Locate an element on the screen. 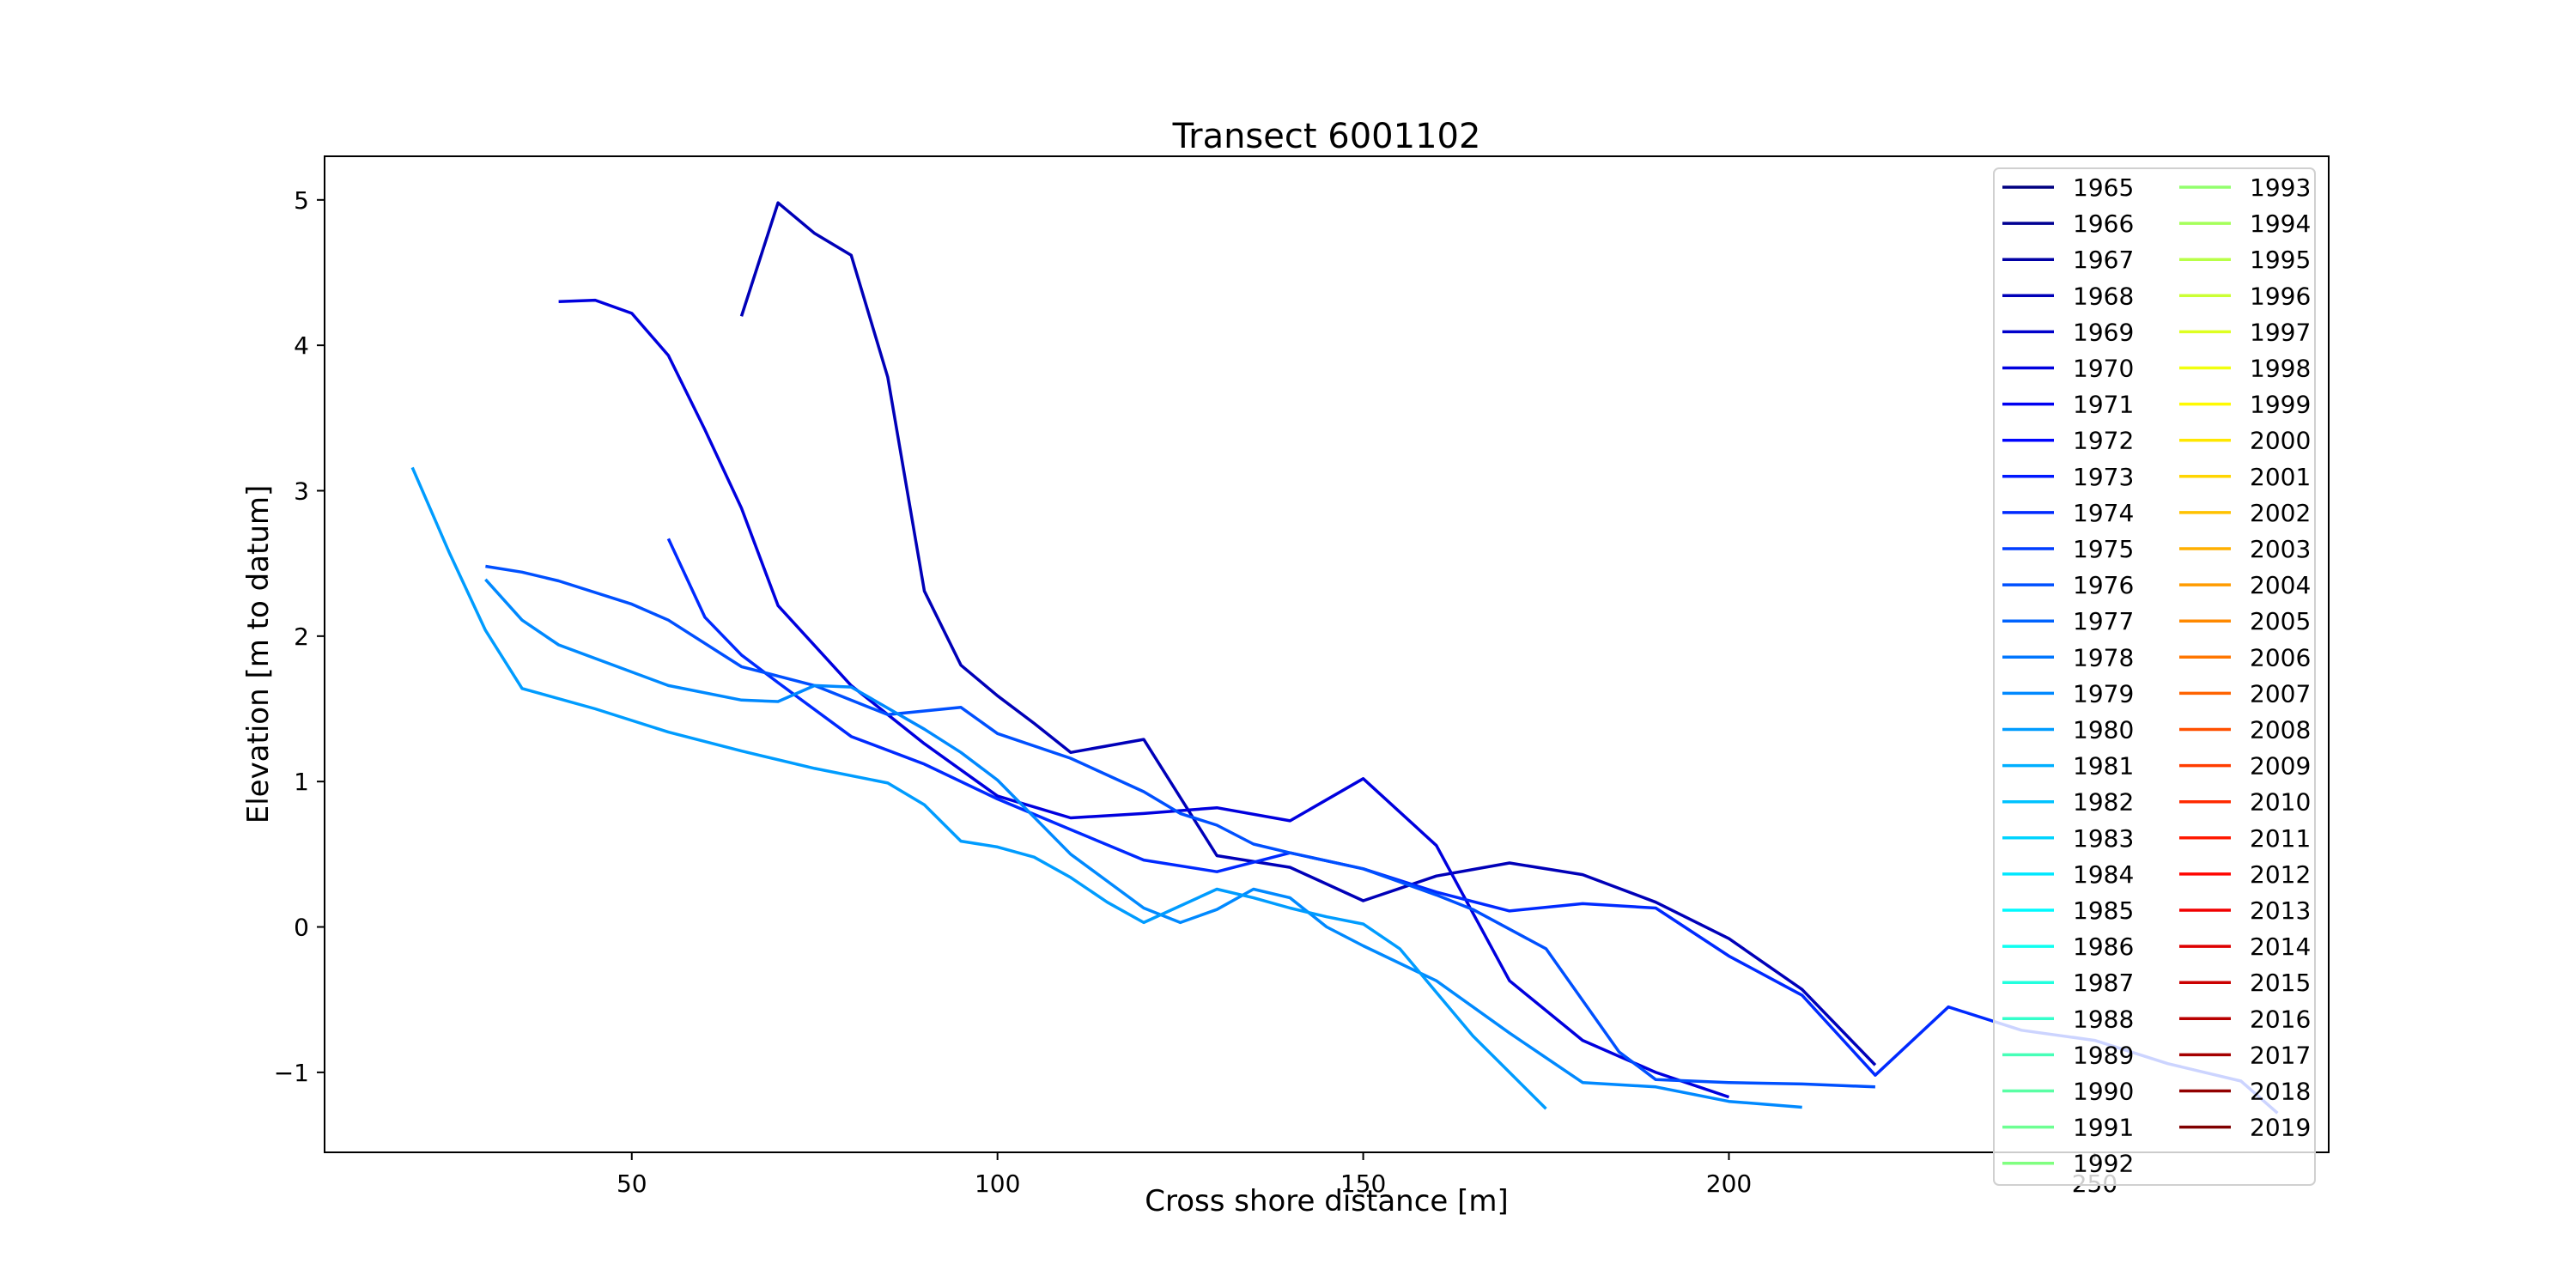 The width and height of the screenshot is (2576, 1288). legend-entry-1976: 1976 is located at coordinates (2068, 585).